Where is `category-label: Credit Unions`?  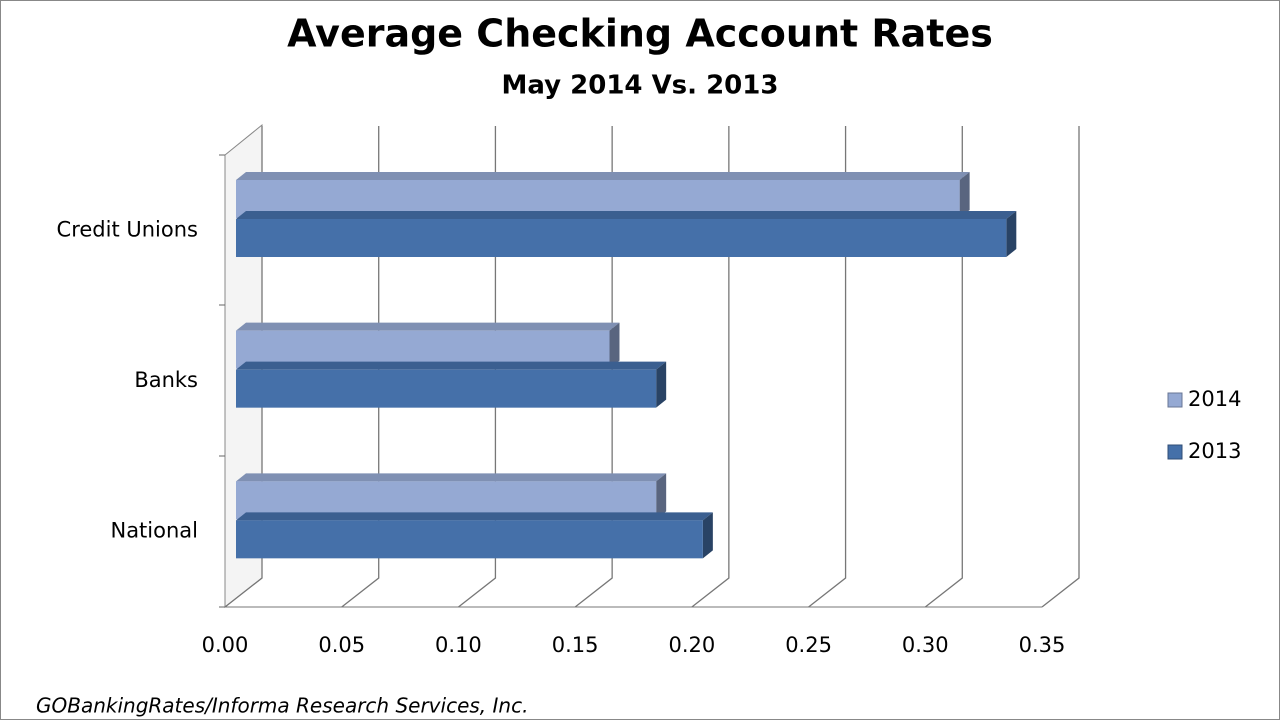 category-label: Credit Unions is located at coordinates (127, 229).